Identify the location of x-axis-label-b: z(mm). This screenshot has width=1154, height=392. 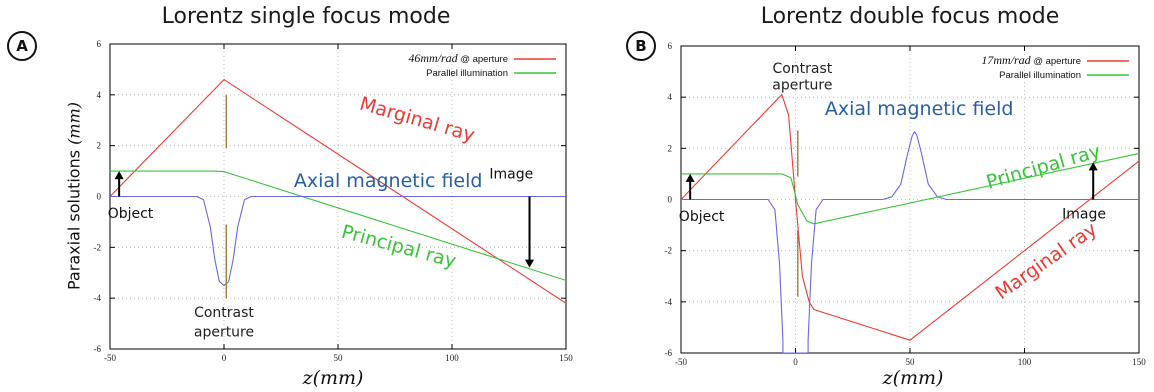
(913, 378).